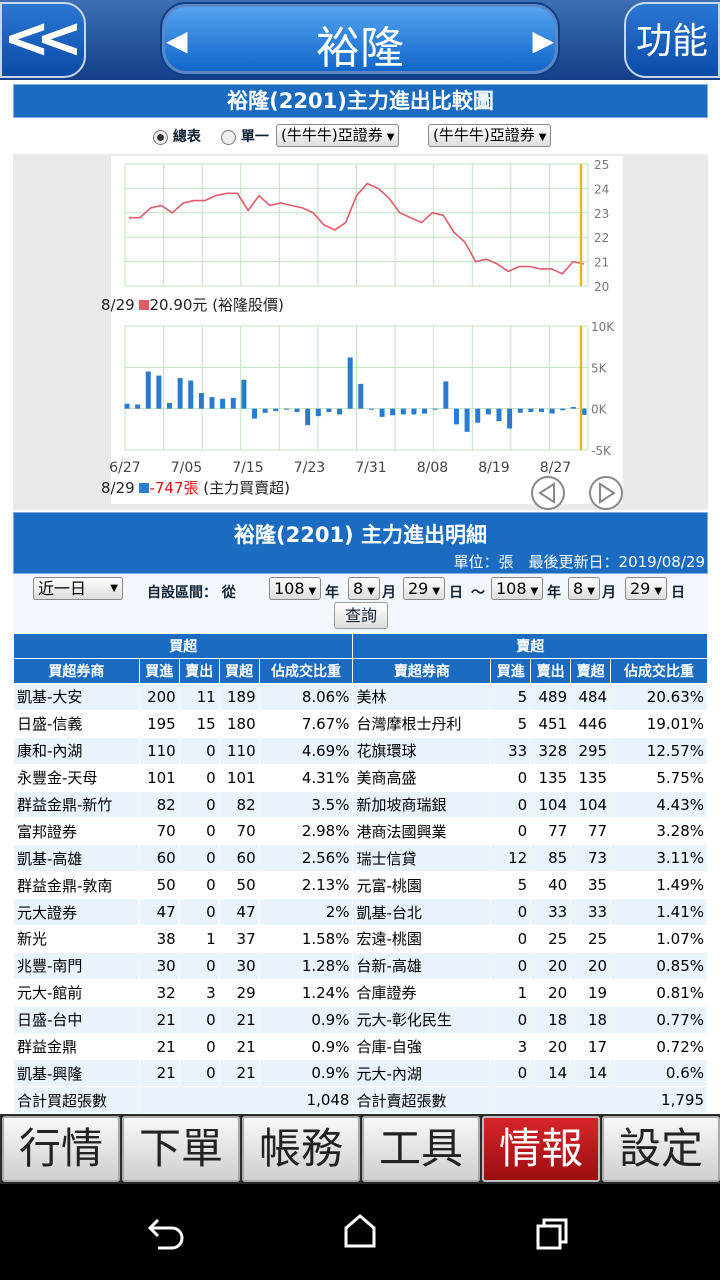  Describe the element at coordinates (76, 912) in the screenshot. I see `broker-name-cell: 元大證券` at that location.